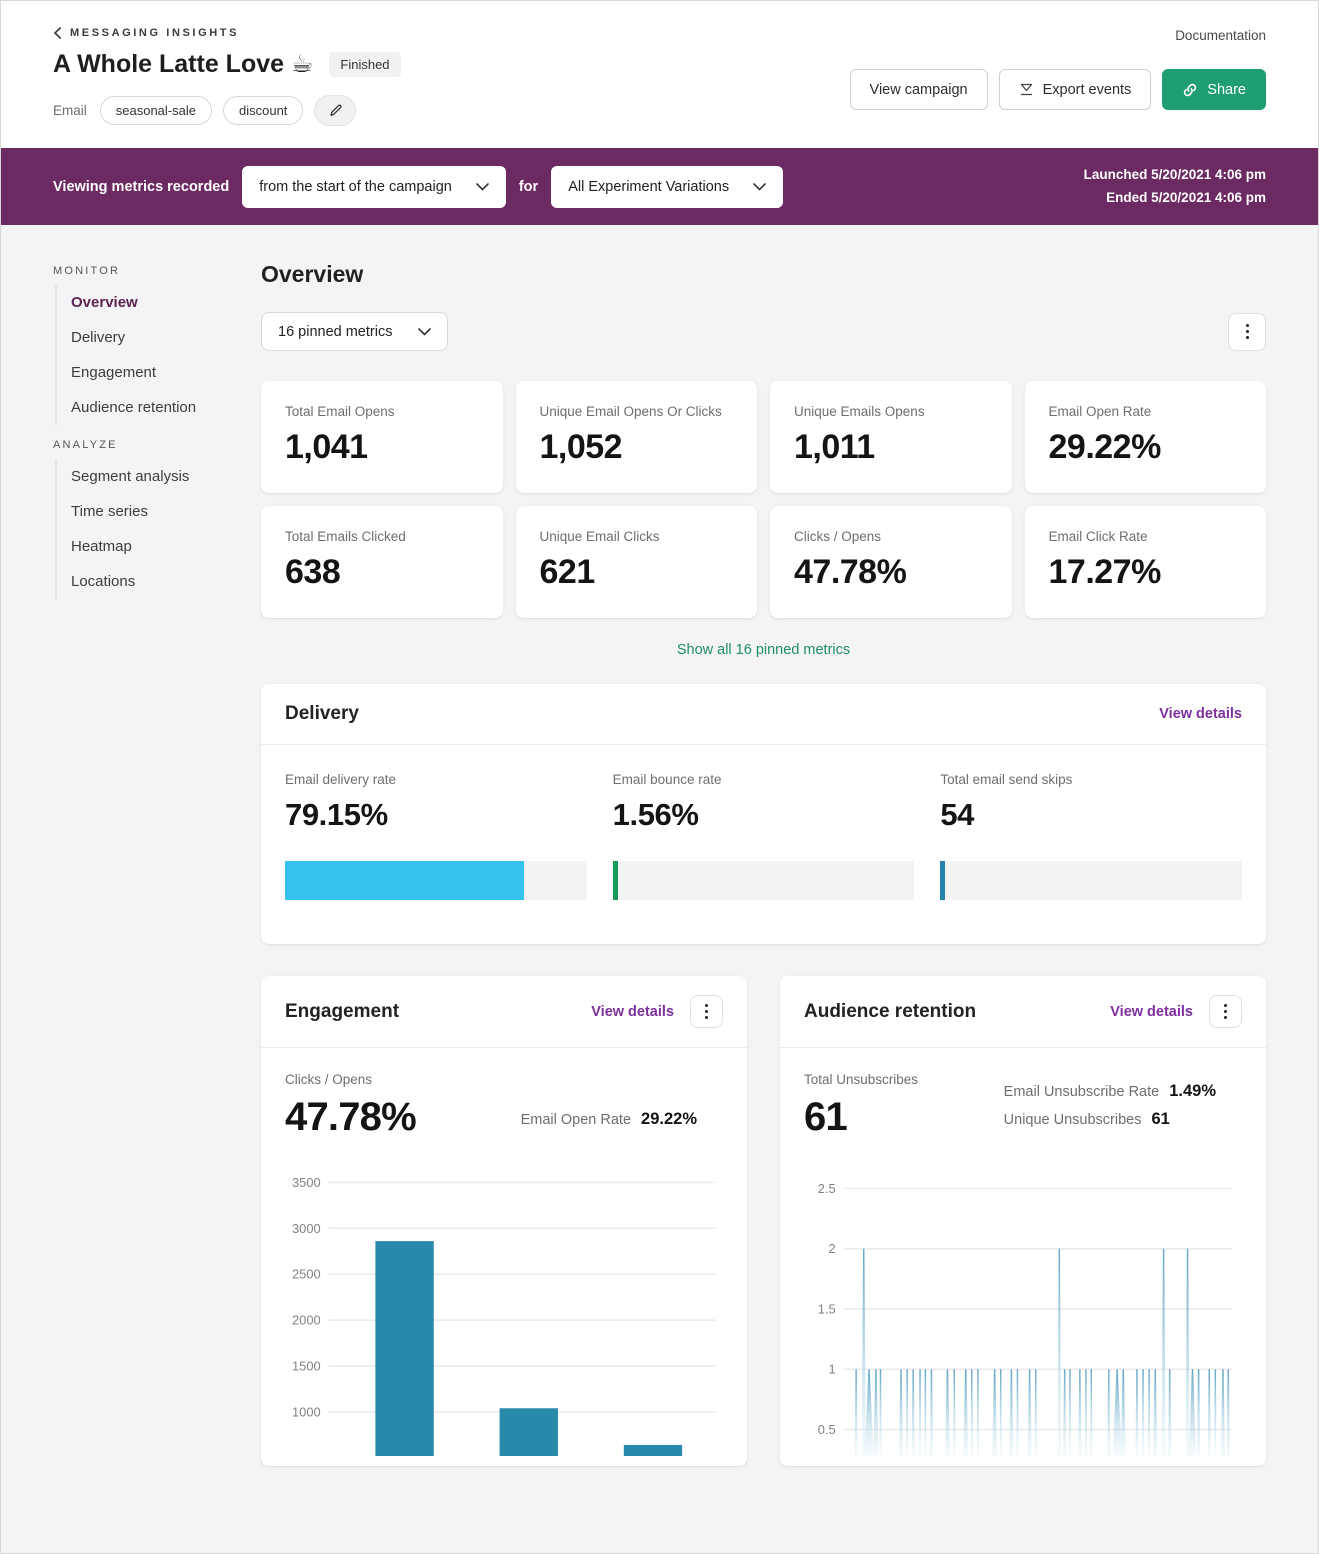 The width and height of the screenshot is (1319, 1554). What do you see at coordinates (1087, 89) in the screenshot?
I see `export-events-label: Export events` at bounding box center [1087, 89].